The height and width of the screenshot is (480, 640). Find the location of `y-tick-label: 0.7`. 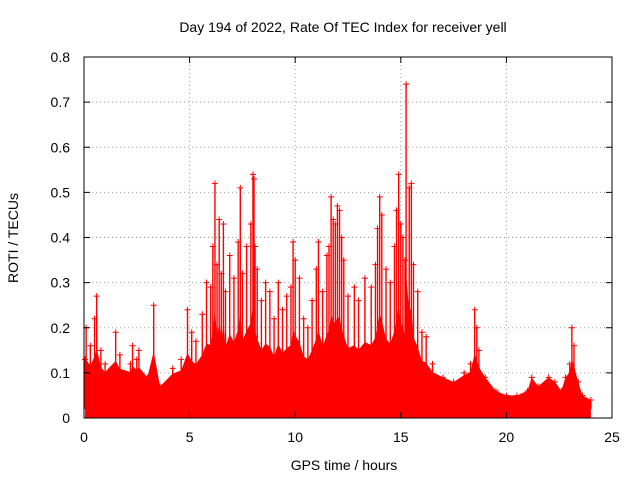

y-tick-label: 0.7 is located at coordinates (61, 102).